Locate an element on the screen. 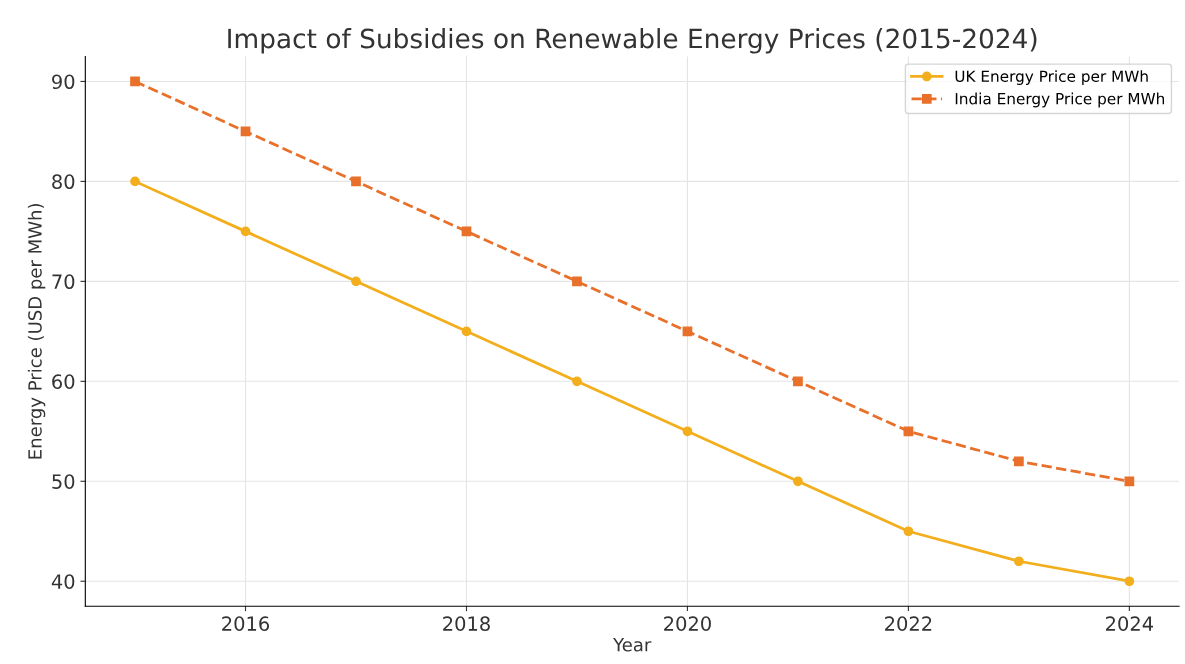  y-axis-title: Energy Price (USD per MWh) is located at coordinates (36, 331).